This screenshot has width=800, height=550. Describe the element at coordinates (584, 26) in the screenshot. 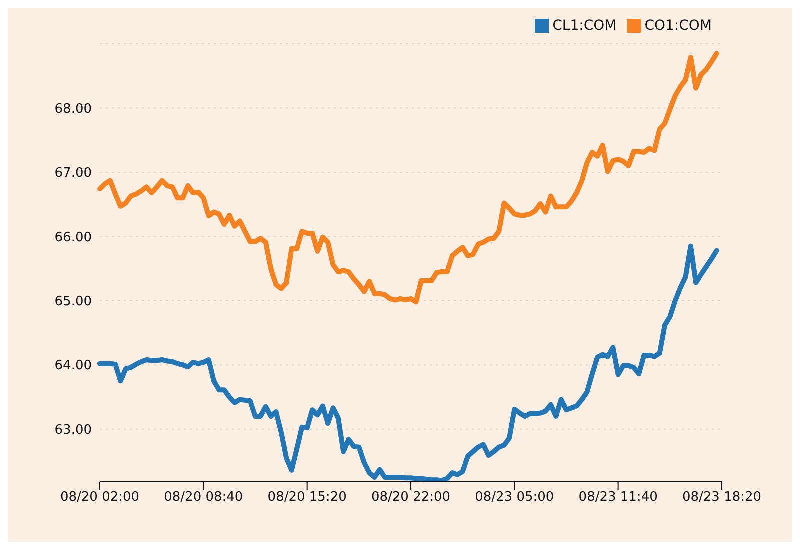

I see `legend-label: CL1:COM` at that location.